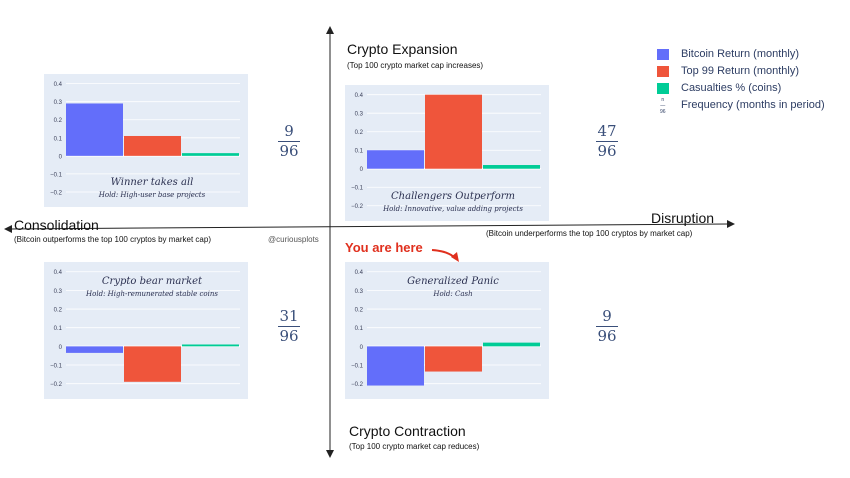 This screenshot has height=478, width=850. What do you see at coordinates (415, 65) in the screenshot?
I see `top-axis-subtitle: (Top 100 crypto market cap increases)` at bounding box center [415, 65].